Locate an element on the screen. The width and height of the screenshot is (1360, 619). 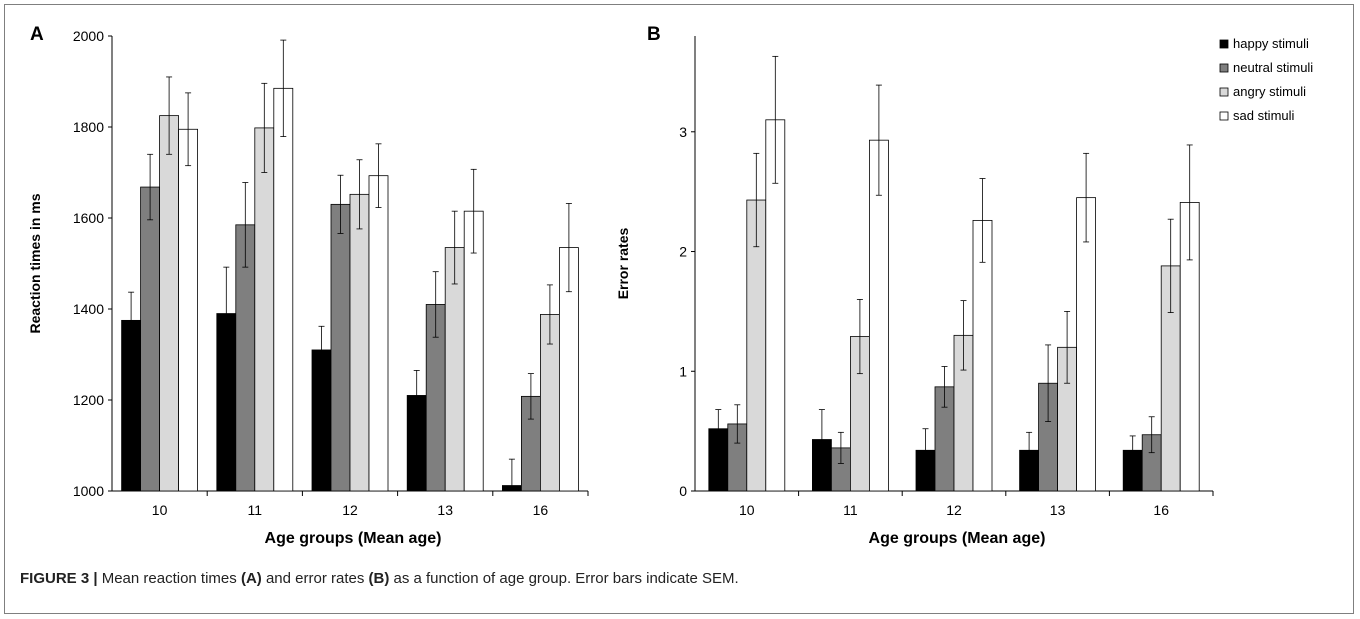
panel-a-x-tick-label: 12 is located at coordinates (350, 510).